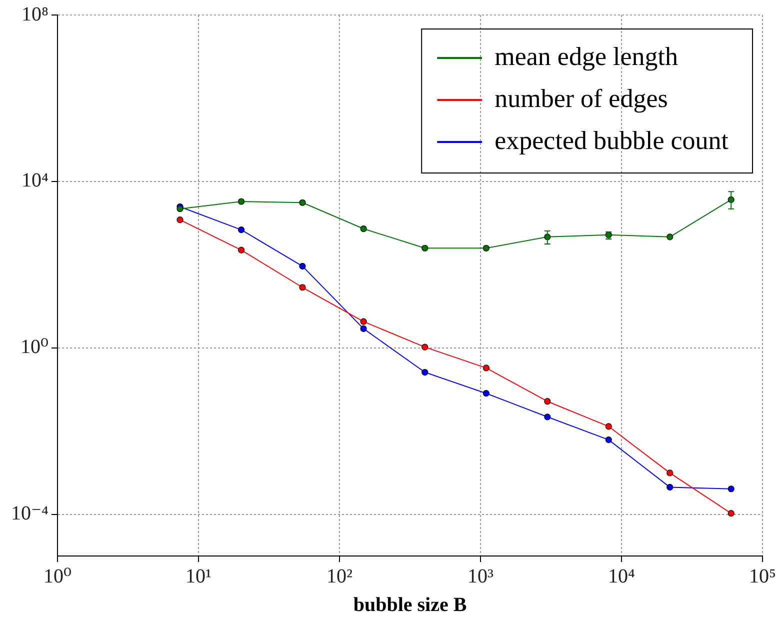  What do you see at coordinates (622, 576) in the screenshot?
I see `x-tick-label: 10⁴` at bounding box center [622, 576].